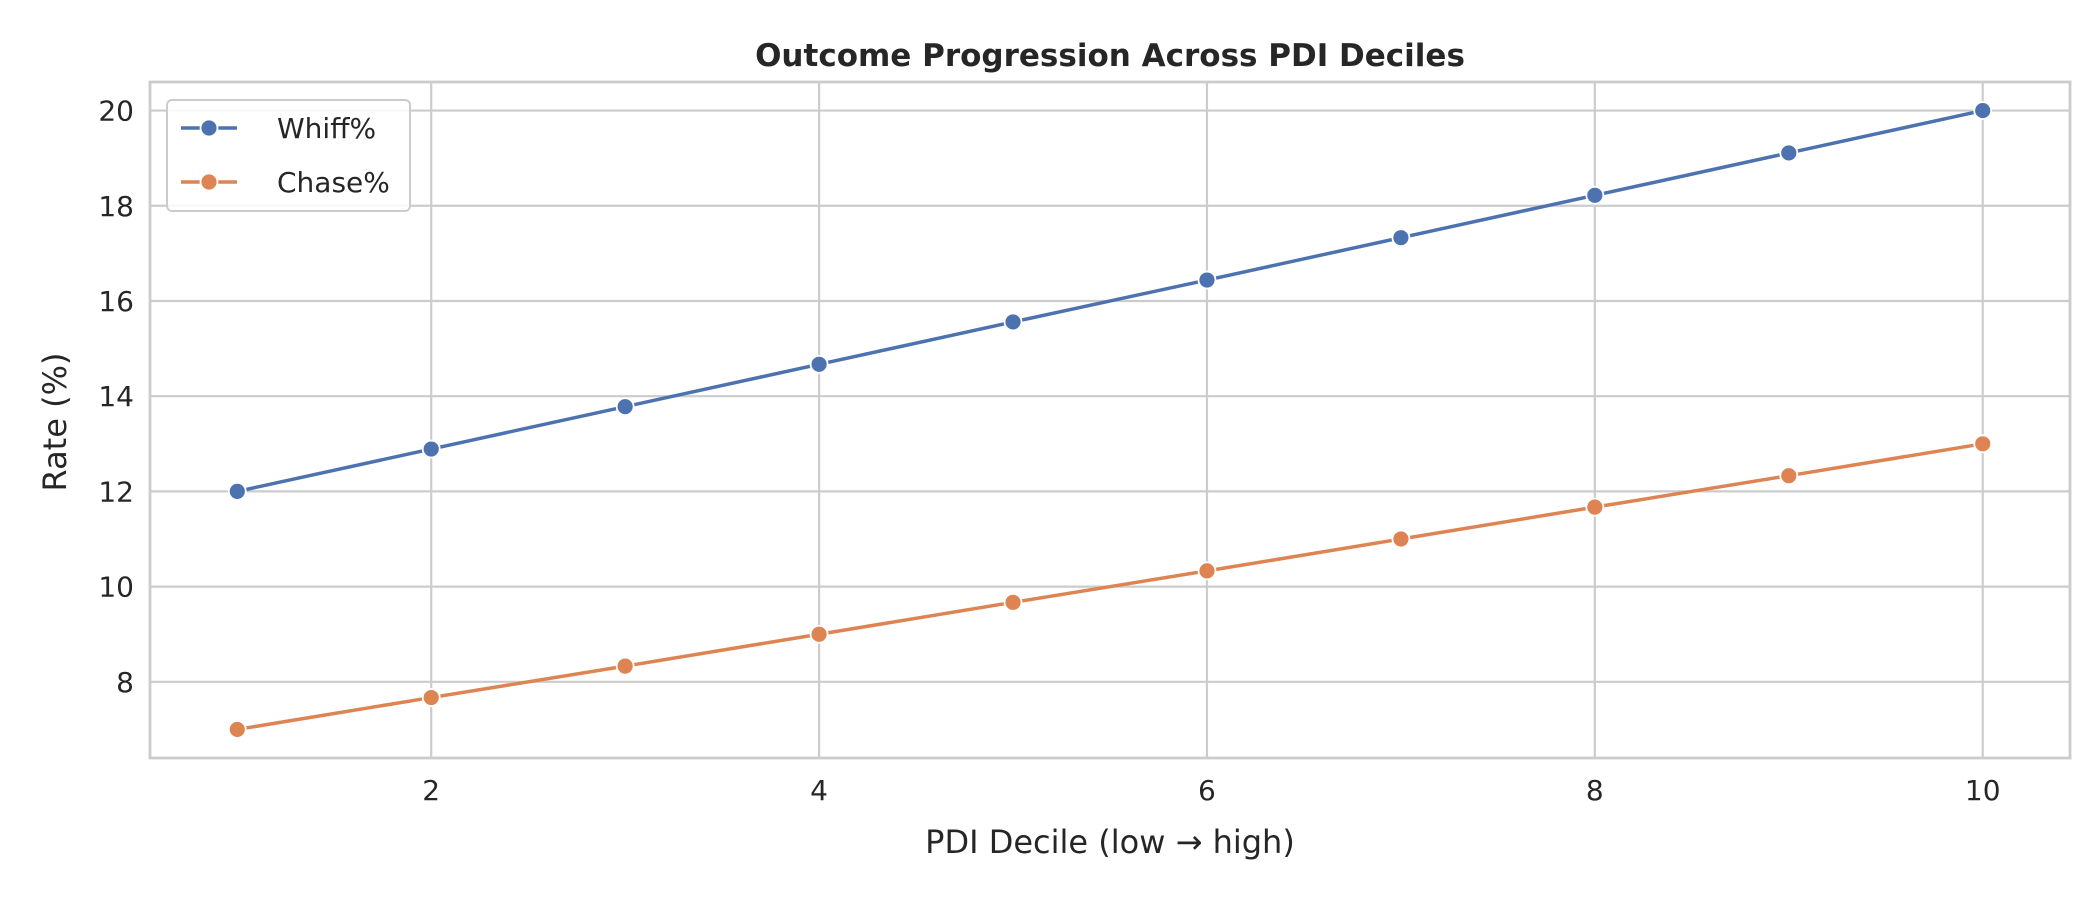 The image size is (2100, 900). I want to click on x-tick-label-8: 8, so click(1595, 790).